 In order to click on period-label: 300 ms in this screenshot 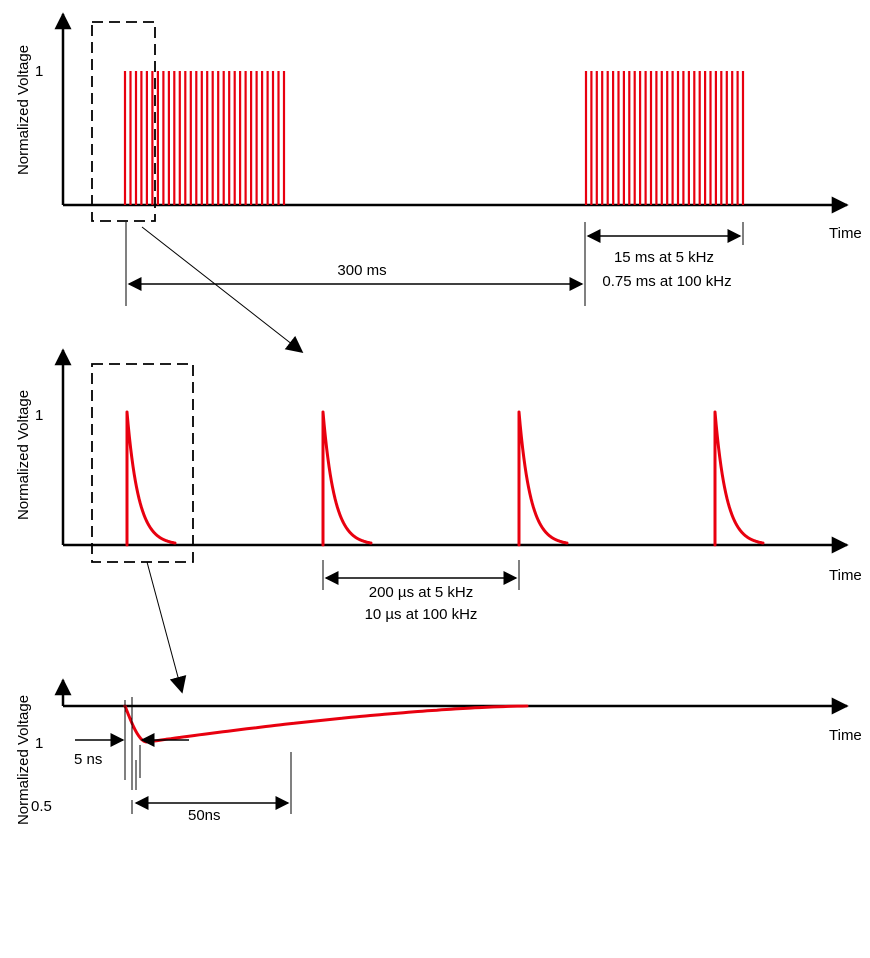, I will do `click(361, 270)`.